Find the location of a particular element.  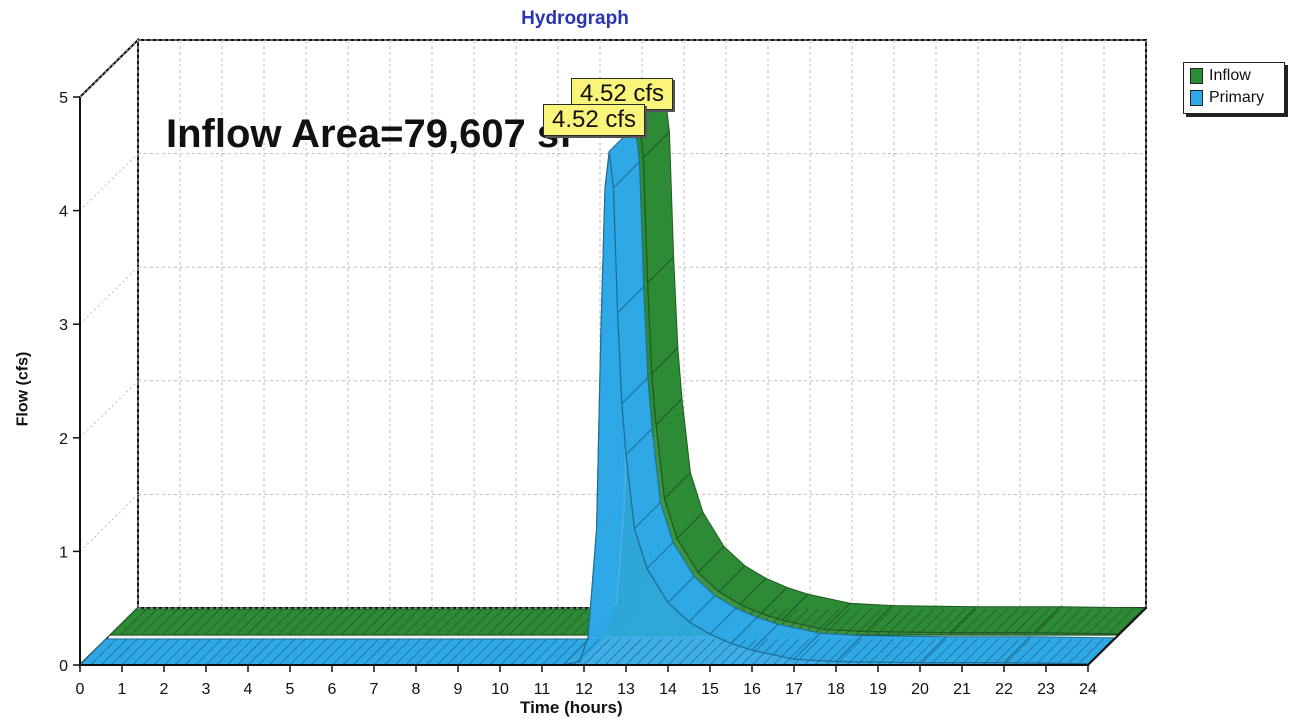

inflow-area-annotation: Inflow Area=79,607 sf is located at coordinates (369, 134).